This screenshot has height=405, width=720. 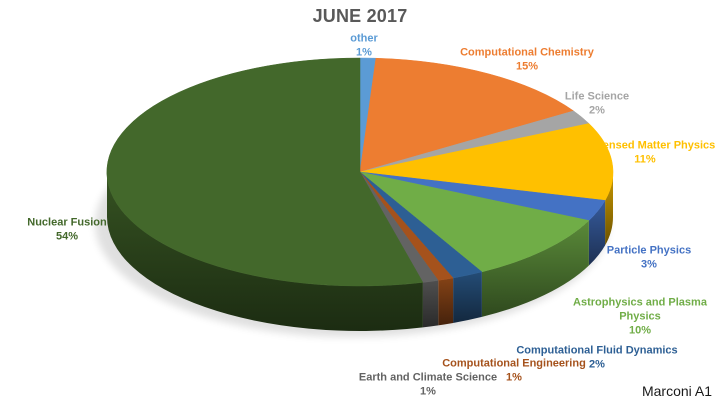 I want to click on slice-percent-text: 11%, so click(x=645, y=159).